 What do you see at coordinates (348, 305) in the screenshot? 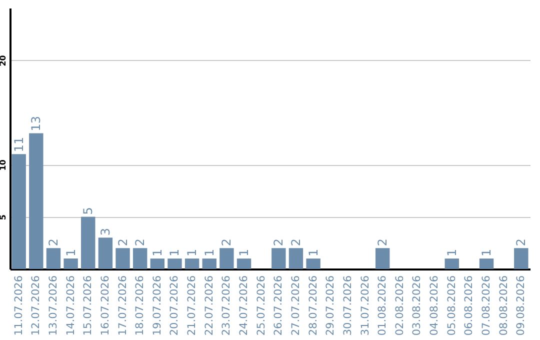
I see `x-tick-label: 30.07.2026` at bounding box center [348, 305].